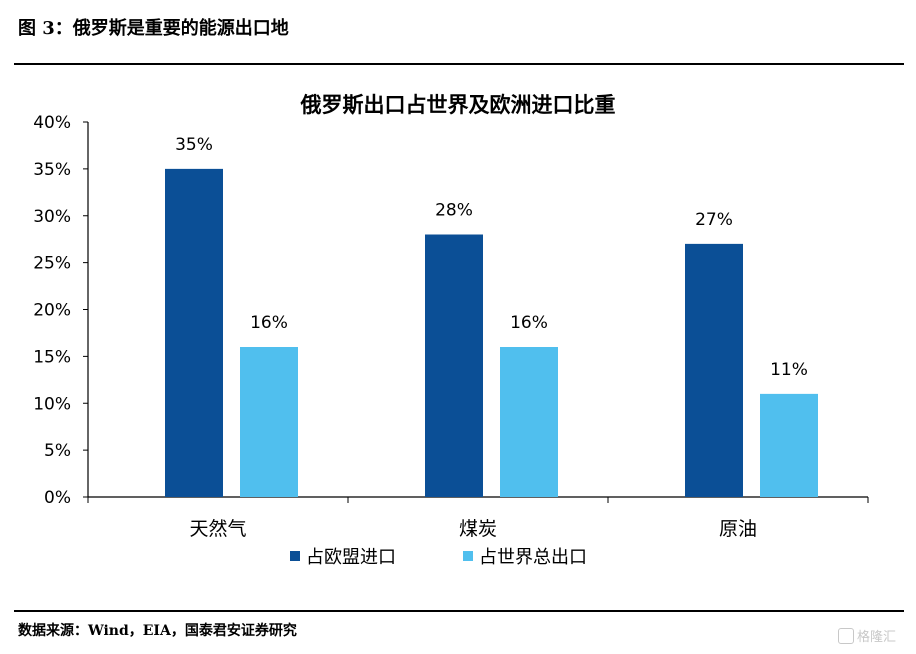 The height and width of the screenshot is (654, 916). I want to click on chart-title: 俄罗斯出口占世界及欧洲进口比重, so click(458, 105).